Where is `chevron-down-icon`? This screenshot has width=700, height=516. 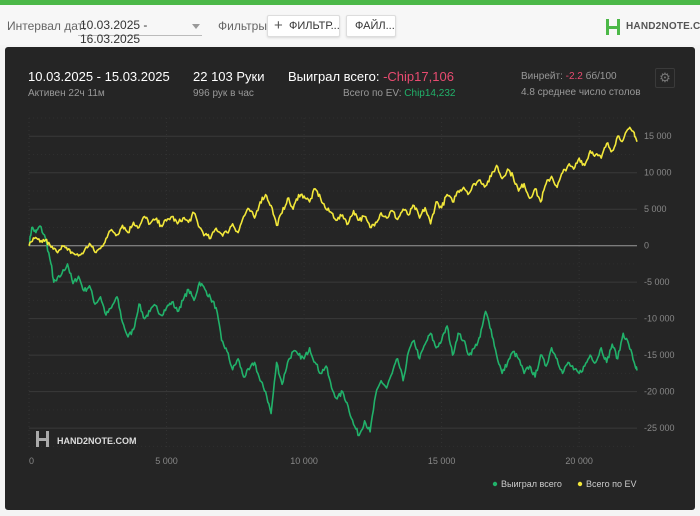
chevron-down-icon is located at coordinates (196, 26).